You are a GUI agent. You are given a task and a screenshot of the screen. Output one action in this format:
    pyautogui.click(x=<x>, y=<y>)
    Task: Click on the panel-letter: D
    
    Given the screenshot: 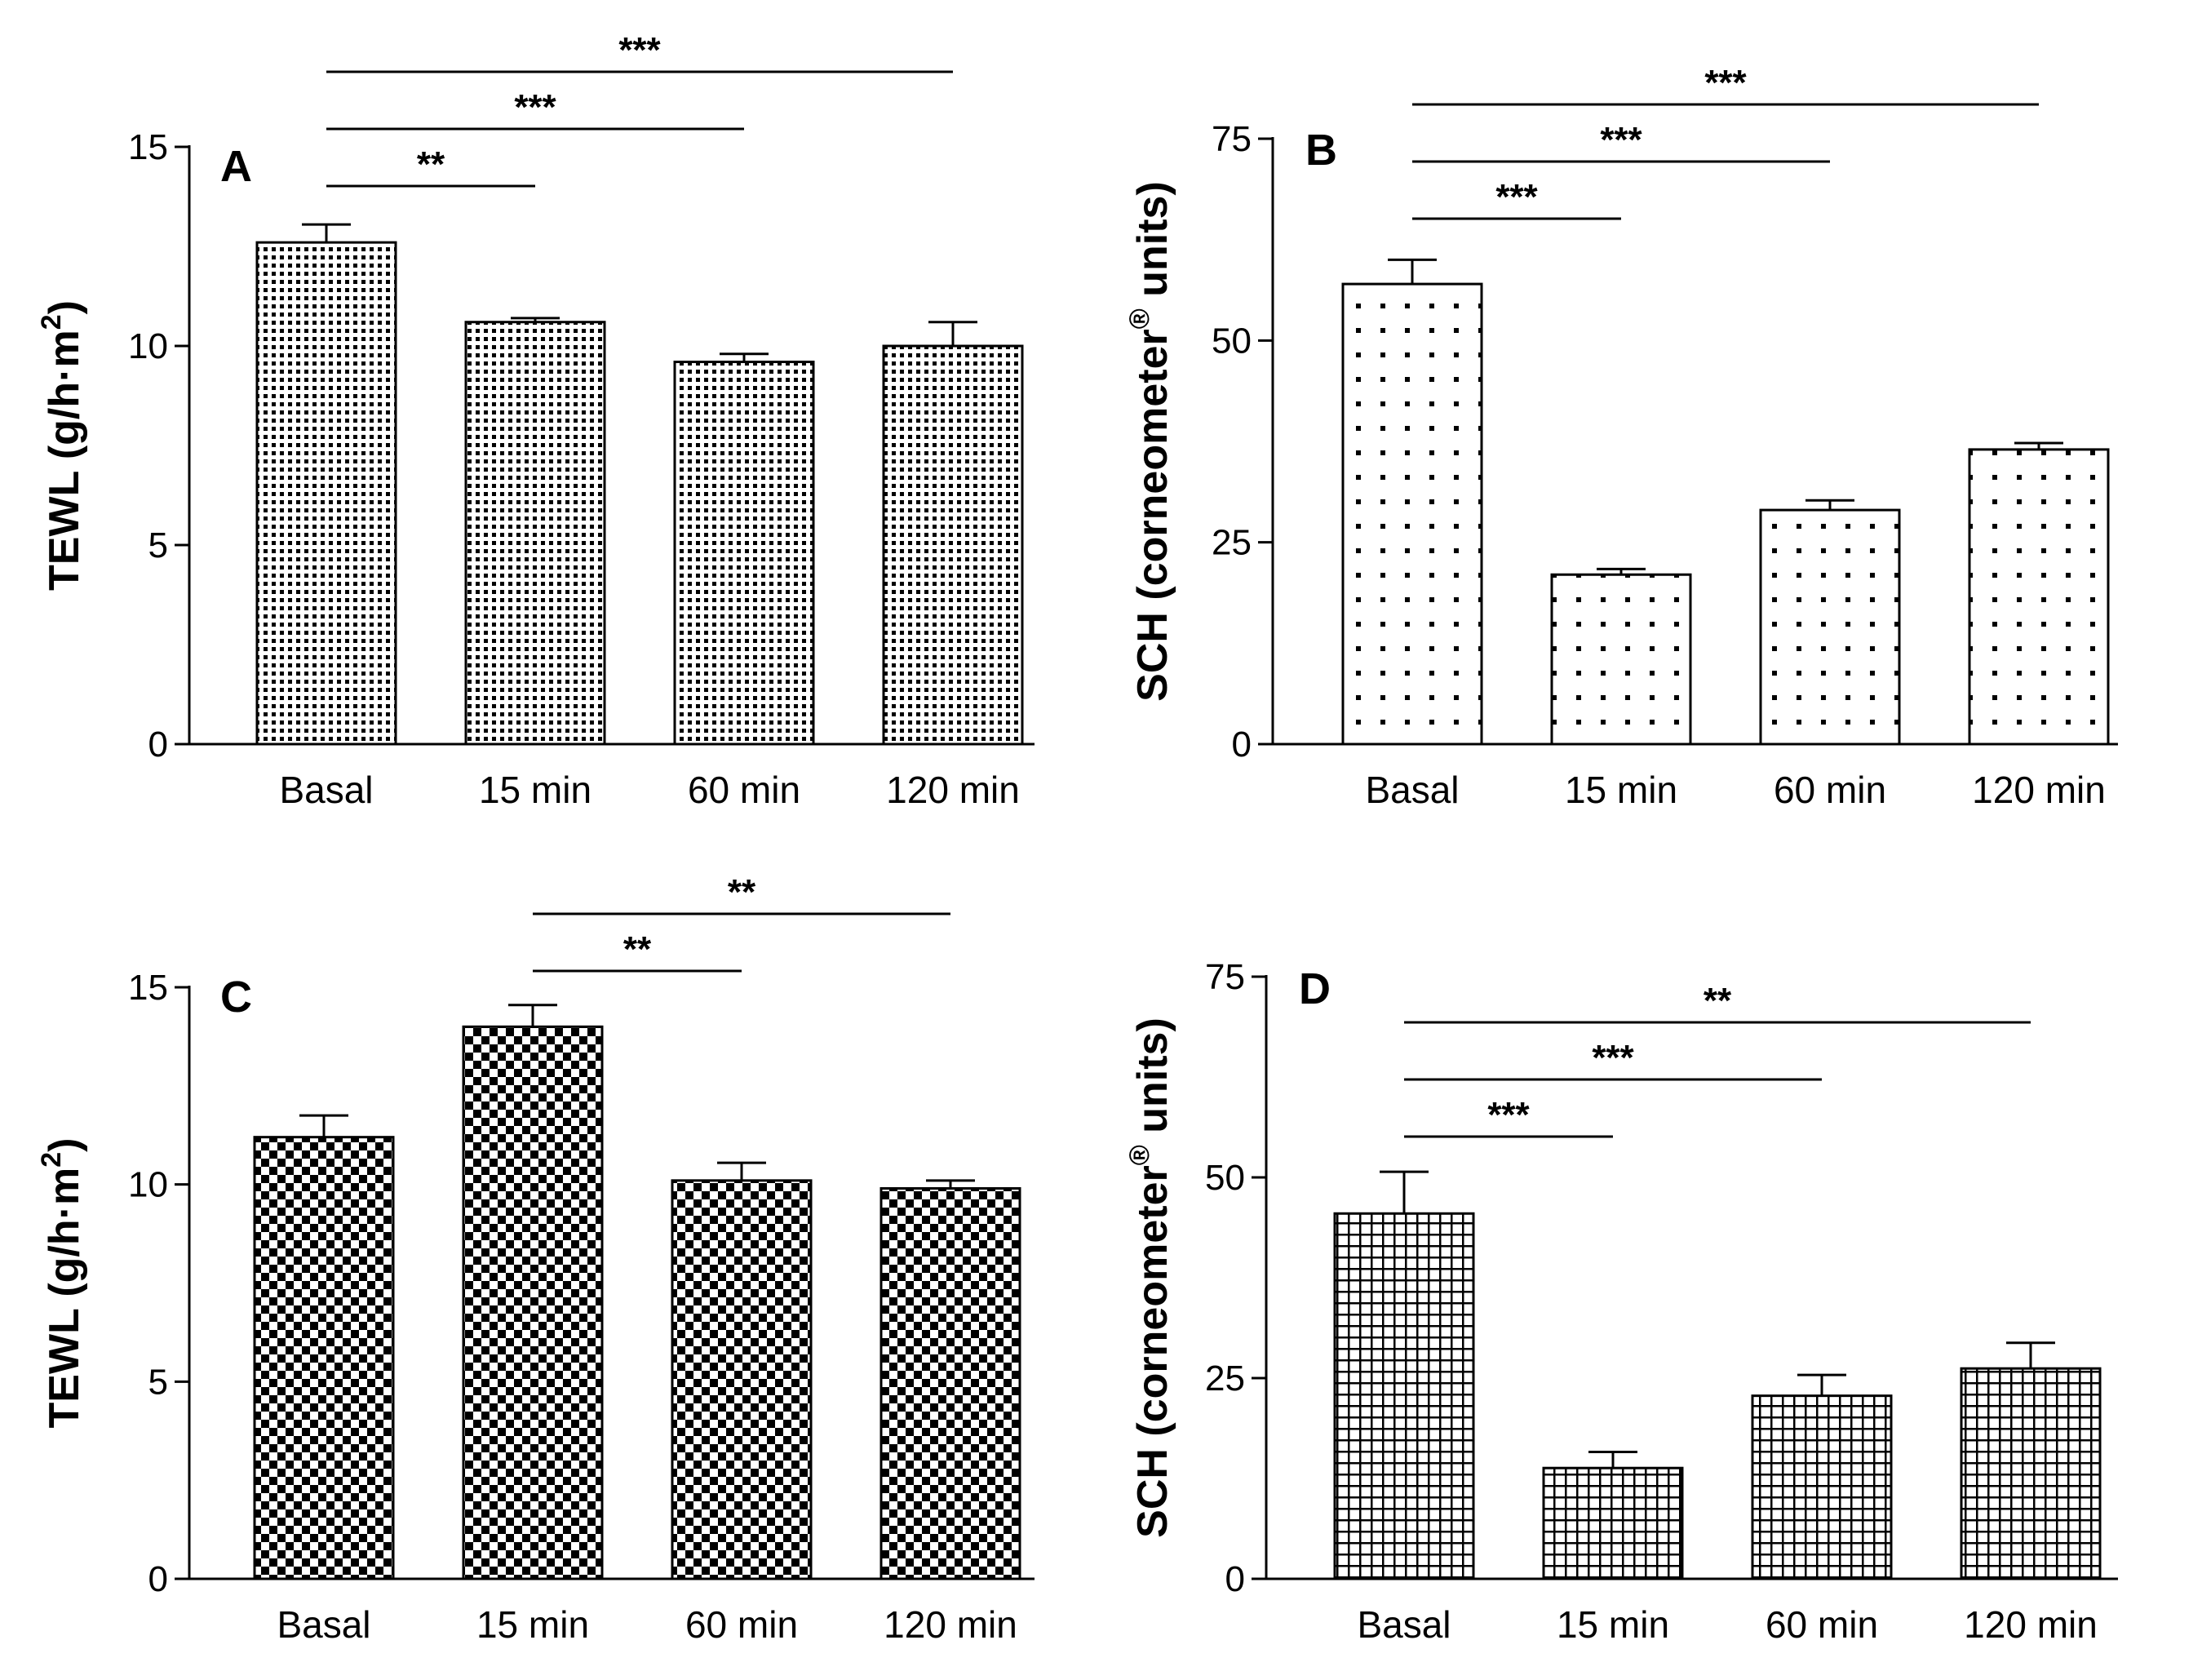 What is the action you would take?
    pyautogui.click(x=1315, y=988)
    